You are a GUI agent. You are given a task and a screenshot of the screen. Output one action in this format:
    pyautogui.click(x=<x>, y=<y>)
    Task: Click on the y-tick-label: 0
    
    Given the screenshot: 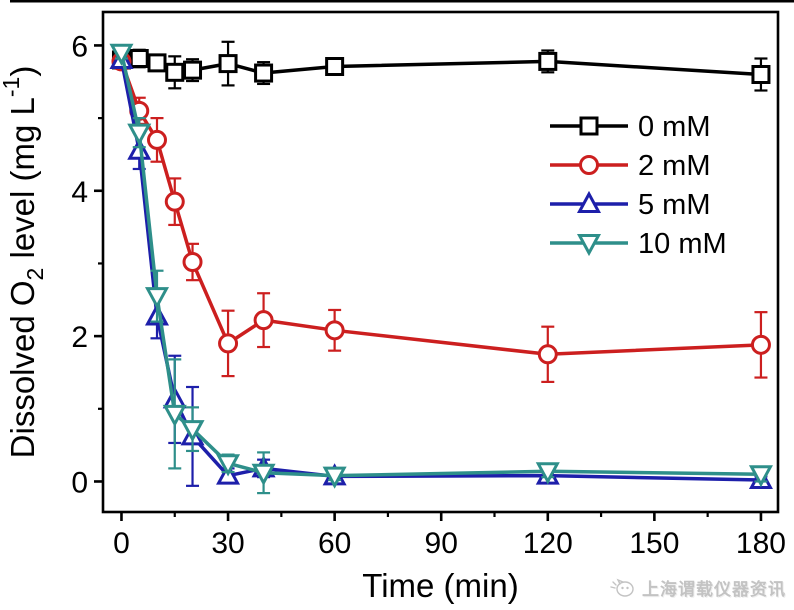 What is the action you would take?
    pyautogui.click(x=79, y=482)
    